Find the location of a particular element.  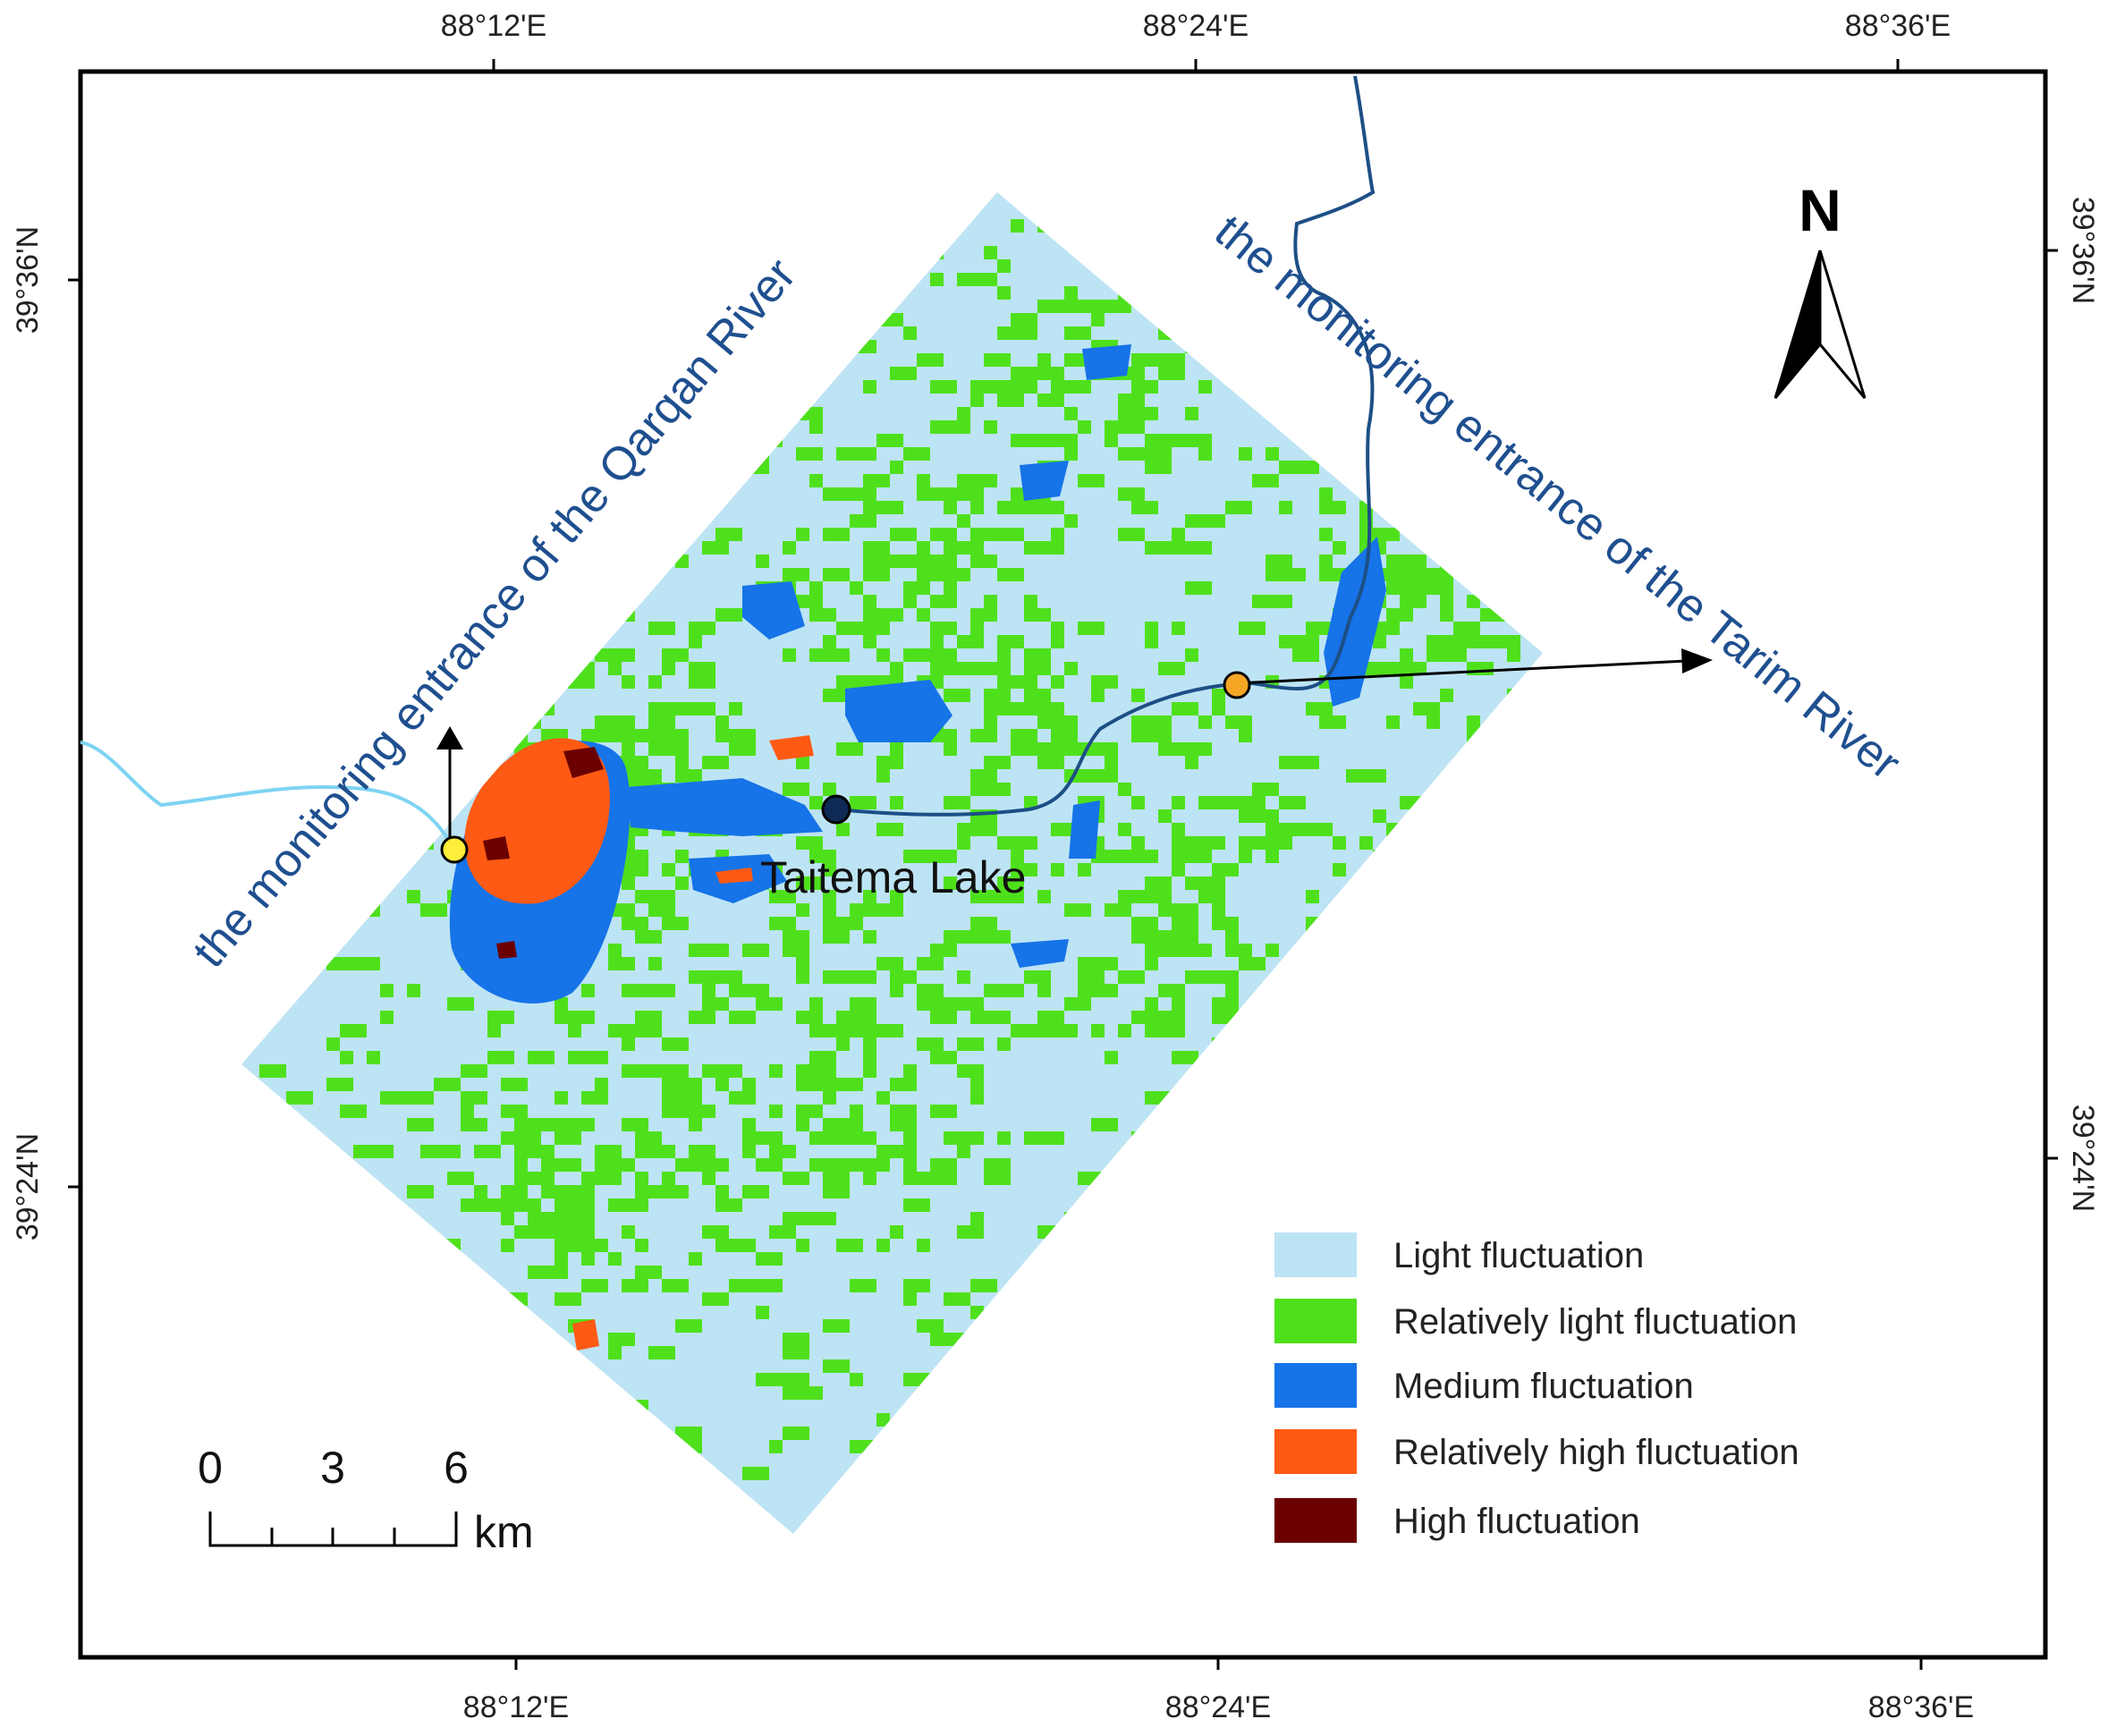

top-tick-label: 88°12'E is located at coordinates (494, 26).